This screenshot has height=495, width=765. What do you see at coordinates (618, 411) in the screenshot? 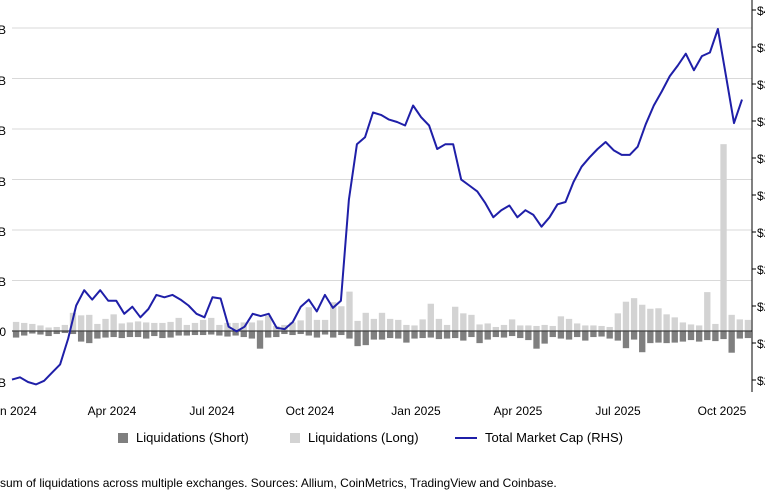
I see `x-tick-label: Jul 2025` at bounding box center [618, 411].